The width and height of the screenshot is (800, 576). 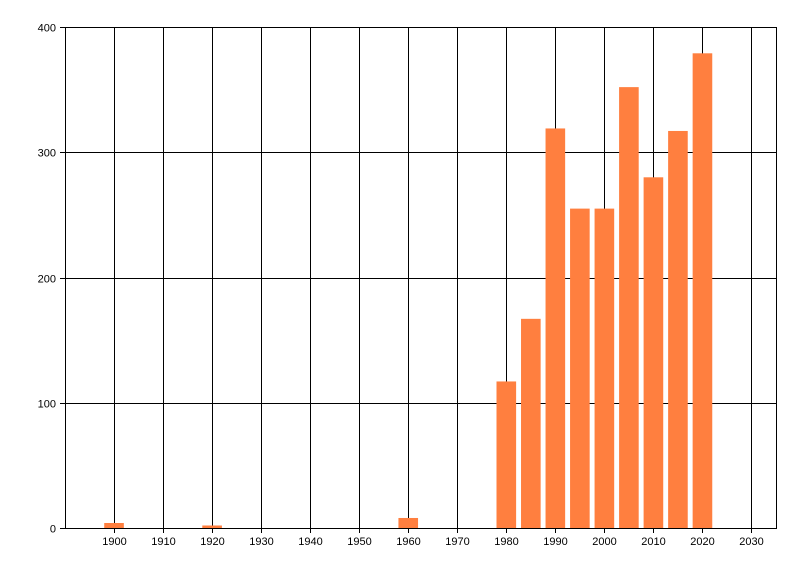 I want to click on x-tick-label-1900: 1900, so click(x=114, y=542).